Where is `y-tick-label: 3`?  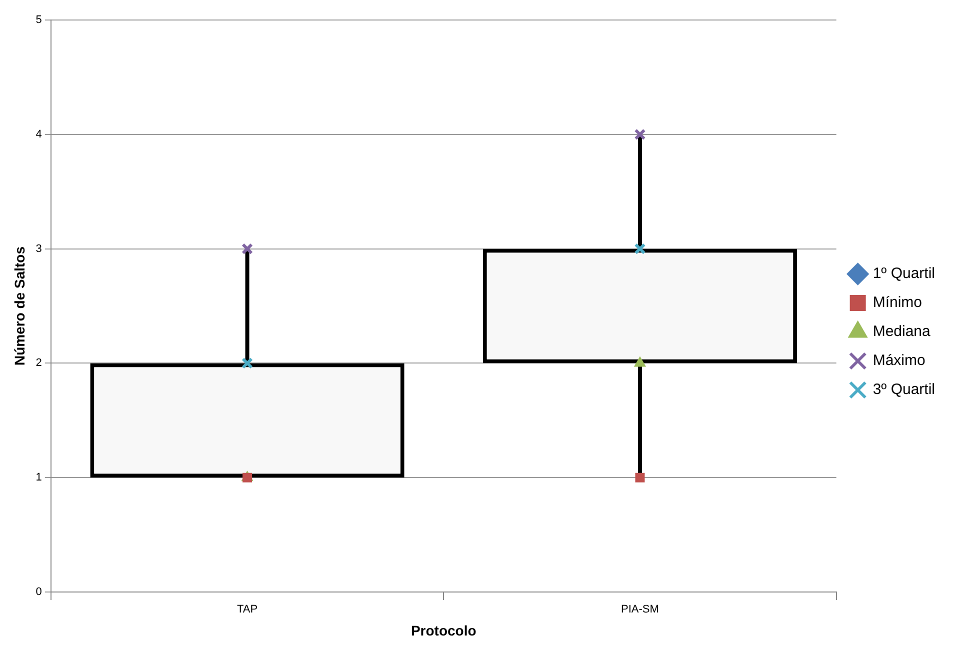
y-tick-label: 3 is located at coordinates (39, 248).